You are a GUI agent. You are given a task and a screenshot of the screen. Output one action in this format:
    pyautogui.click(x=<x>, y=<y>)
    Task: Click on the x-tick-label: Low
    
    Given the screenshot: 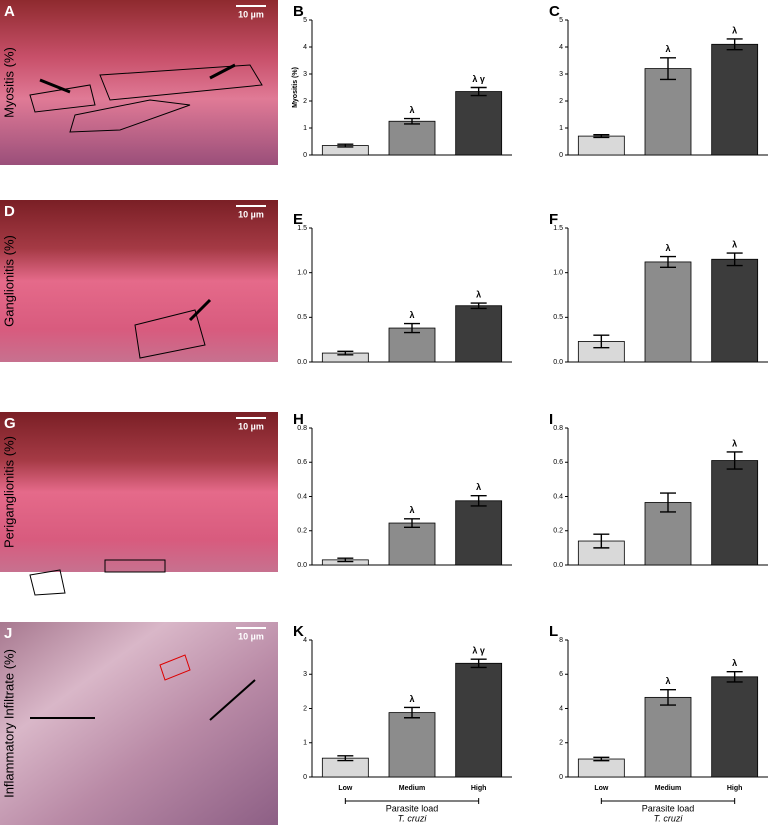 What is the action you would take?
    pyautogui.click(x=345, y=788)
    